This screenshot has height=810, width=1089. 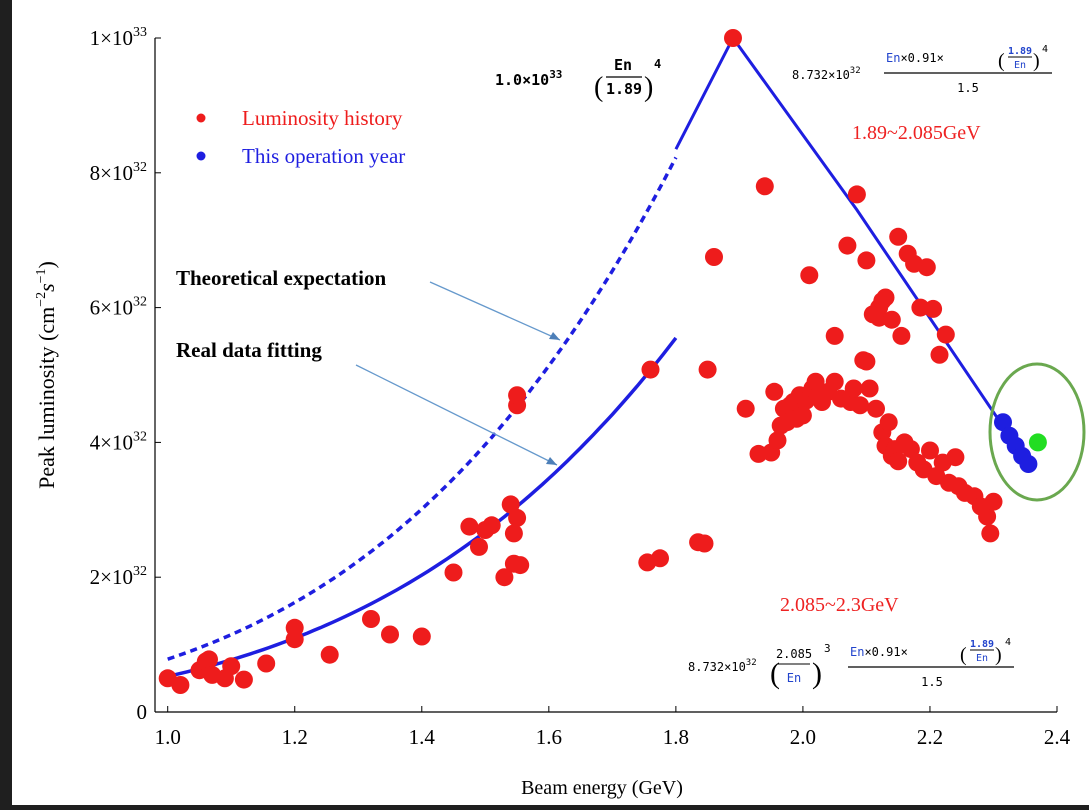 I want to click on f2-inner-lparen: (, so click(x=1001, y=61).